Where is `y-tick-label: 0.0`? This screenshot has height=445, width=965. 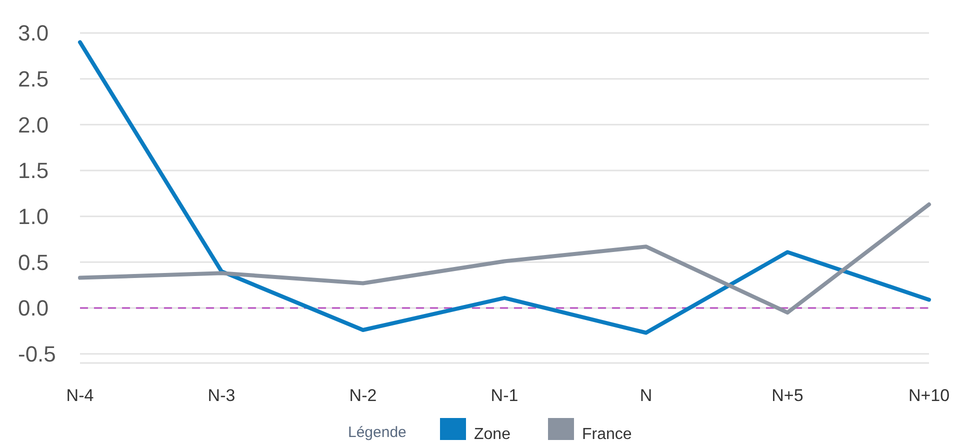 y-tick-label: 0.0 is located at coordinates (33, 308).